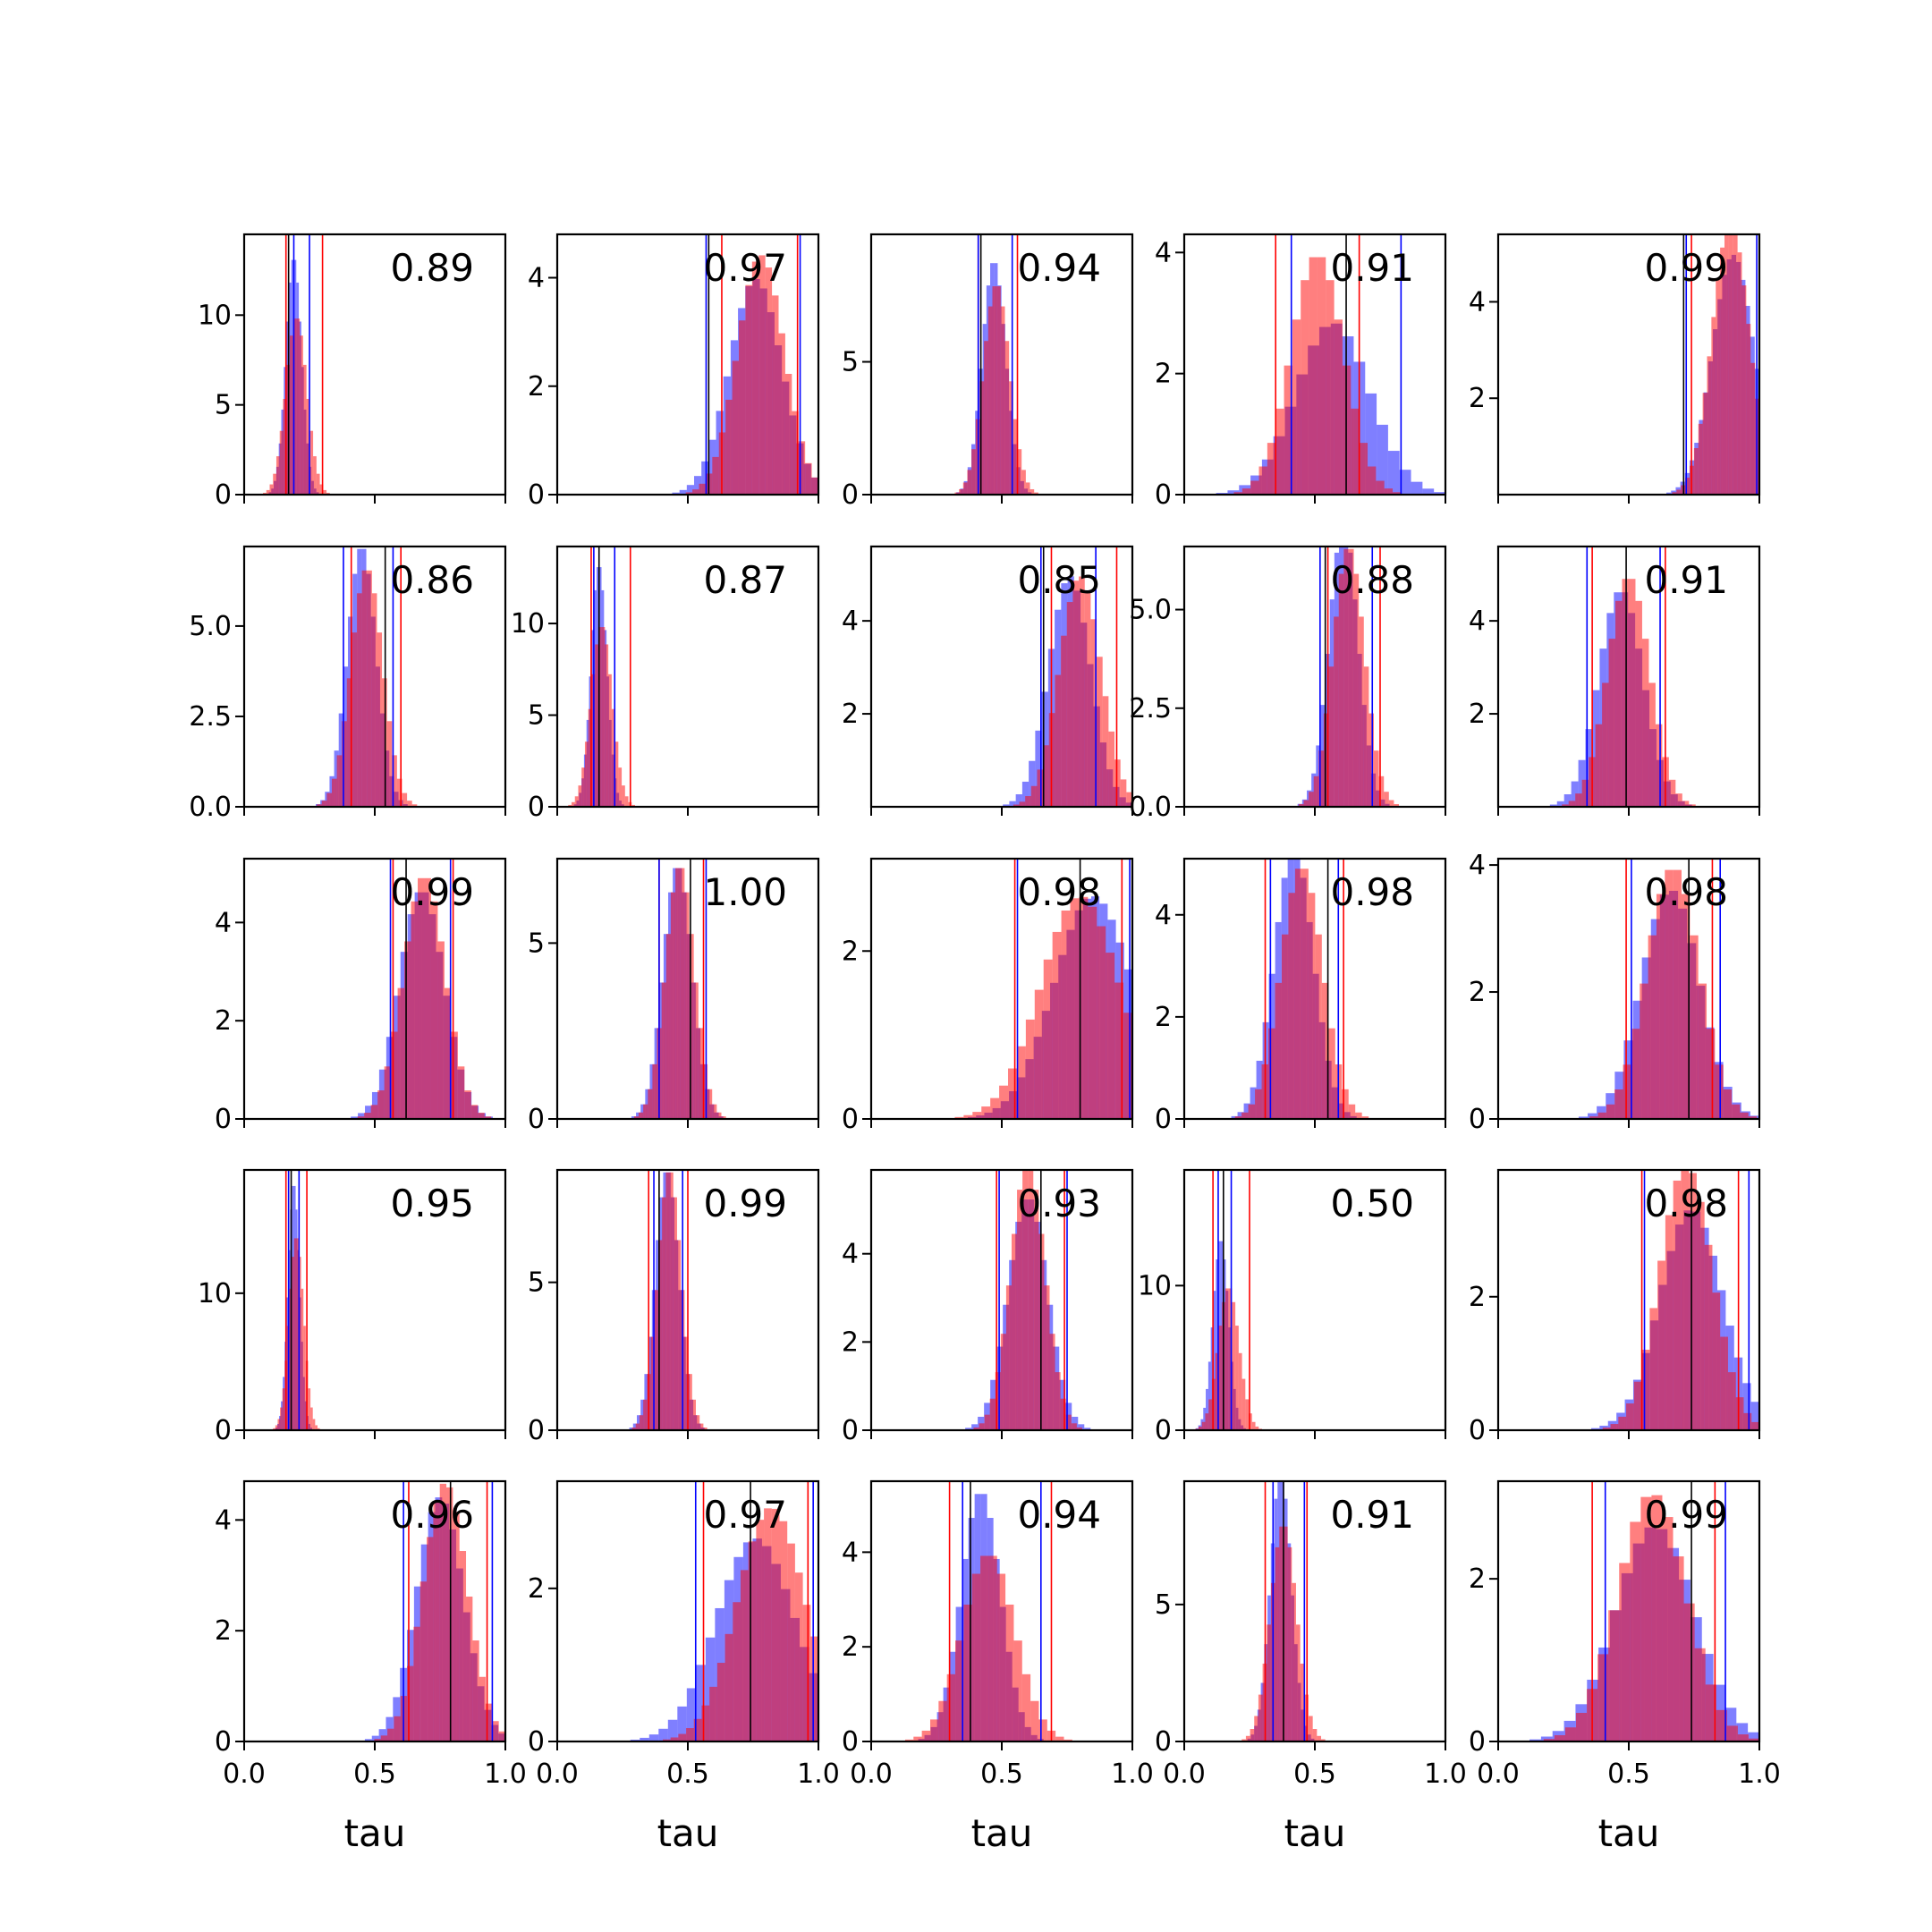 The image size is (1932, 1932). I want to click on panel: 0.0 2.5 5.0 0.86, so click(348, 684).